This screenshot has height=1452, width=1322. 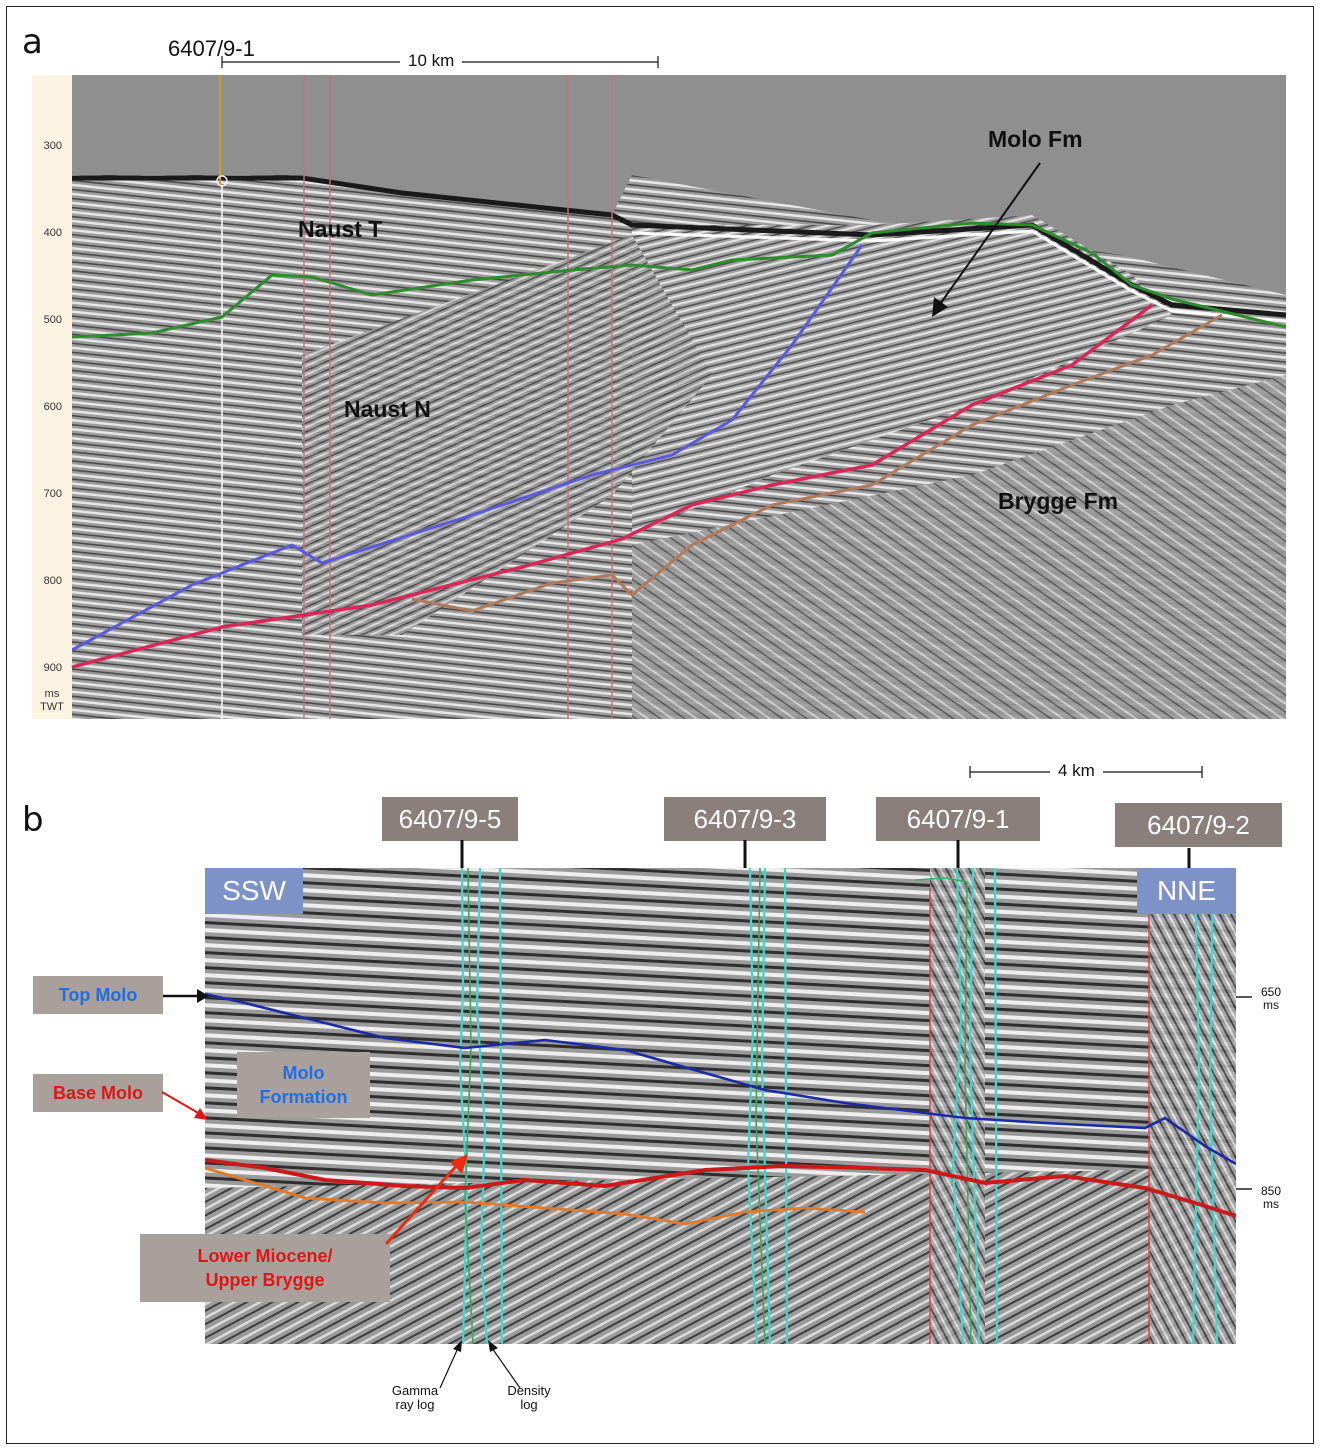 I want to click on panel-b-scale-label: 4 km, so click(x=1076, y=771).